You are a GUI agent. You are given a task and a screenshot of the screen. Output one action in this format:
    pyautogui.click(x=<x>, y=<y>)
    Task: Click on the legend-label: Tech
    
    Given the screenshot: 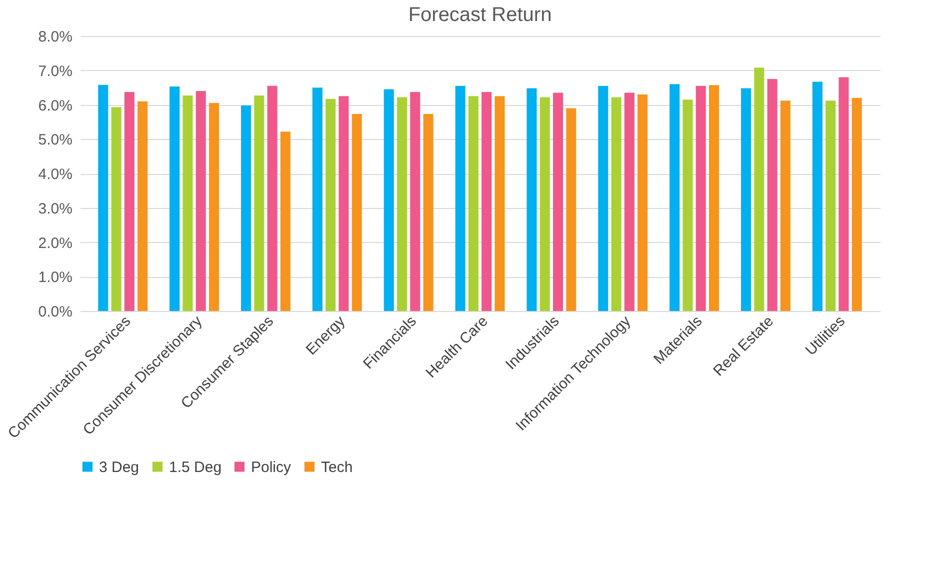 What is the action you would take?
    pyautogui.click(x=337, y=467)
    